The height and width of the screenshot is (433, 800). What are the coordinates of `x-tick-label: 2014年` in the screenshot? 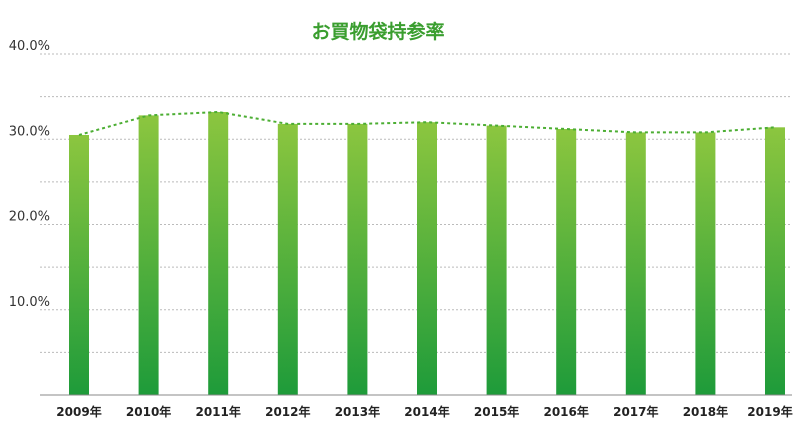 It's located at (426, 411).